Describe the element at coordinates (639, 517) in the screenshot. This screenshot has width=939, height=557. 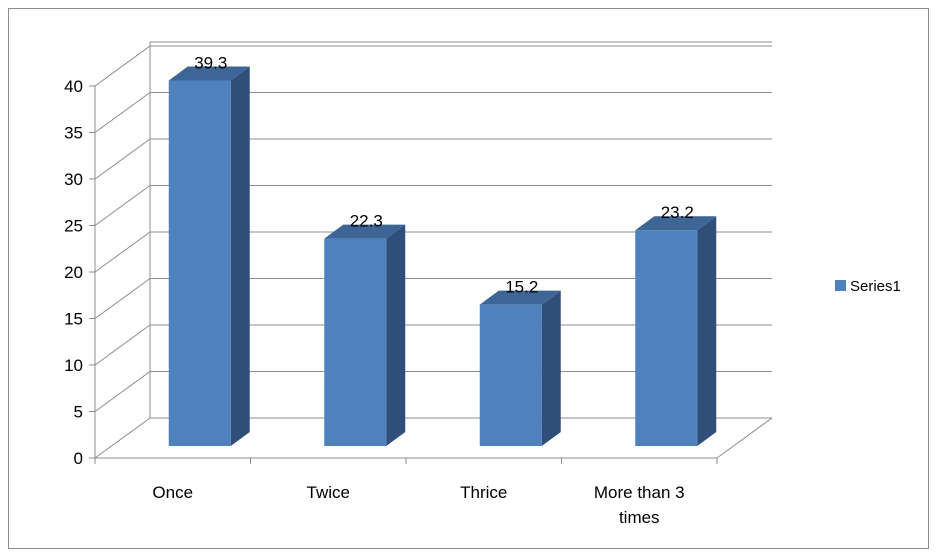
I see `x-tick-label-line: times` at that location.